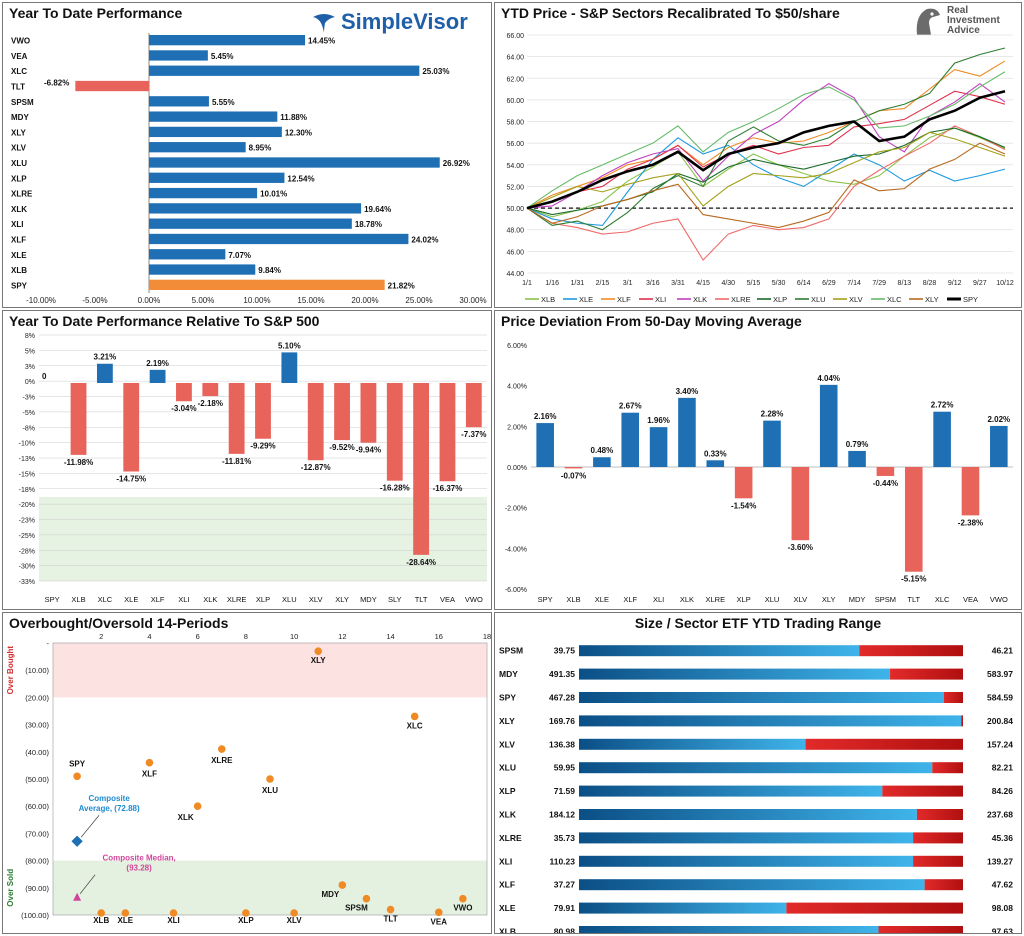 This screenshot has height=936, width=1024. I want to click on overbought-band, so click(270, 670).